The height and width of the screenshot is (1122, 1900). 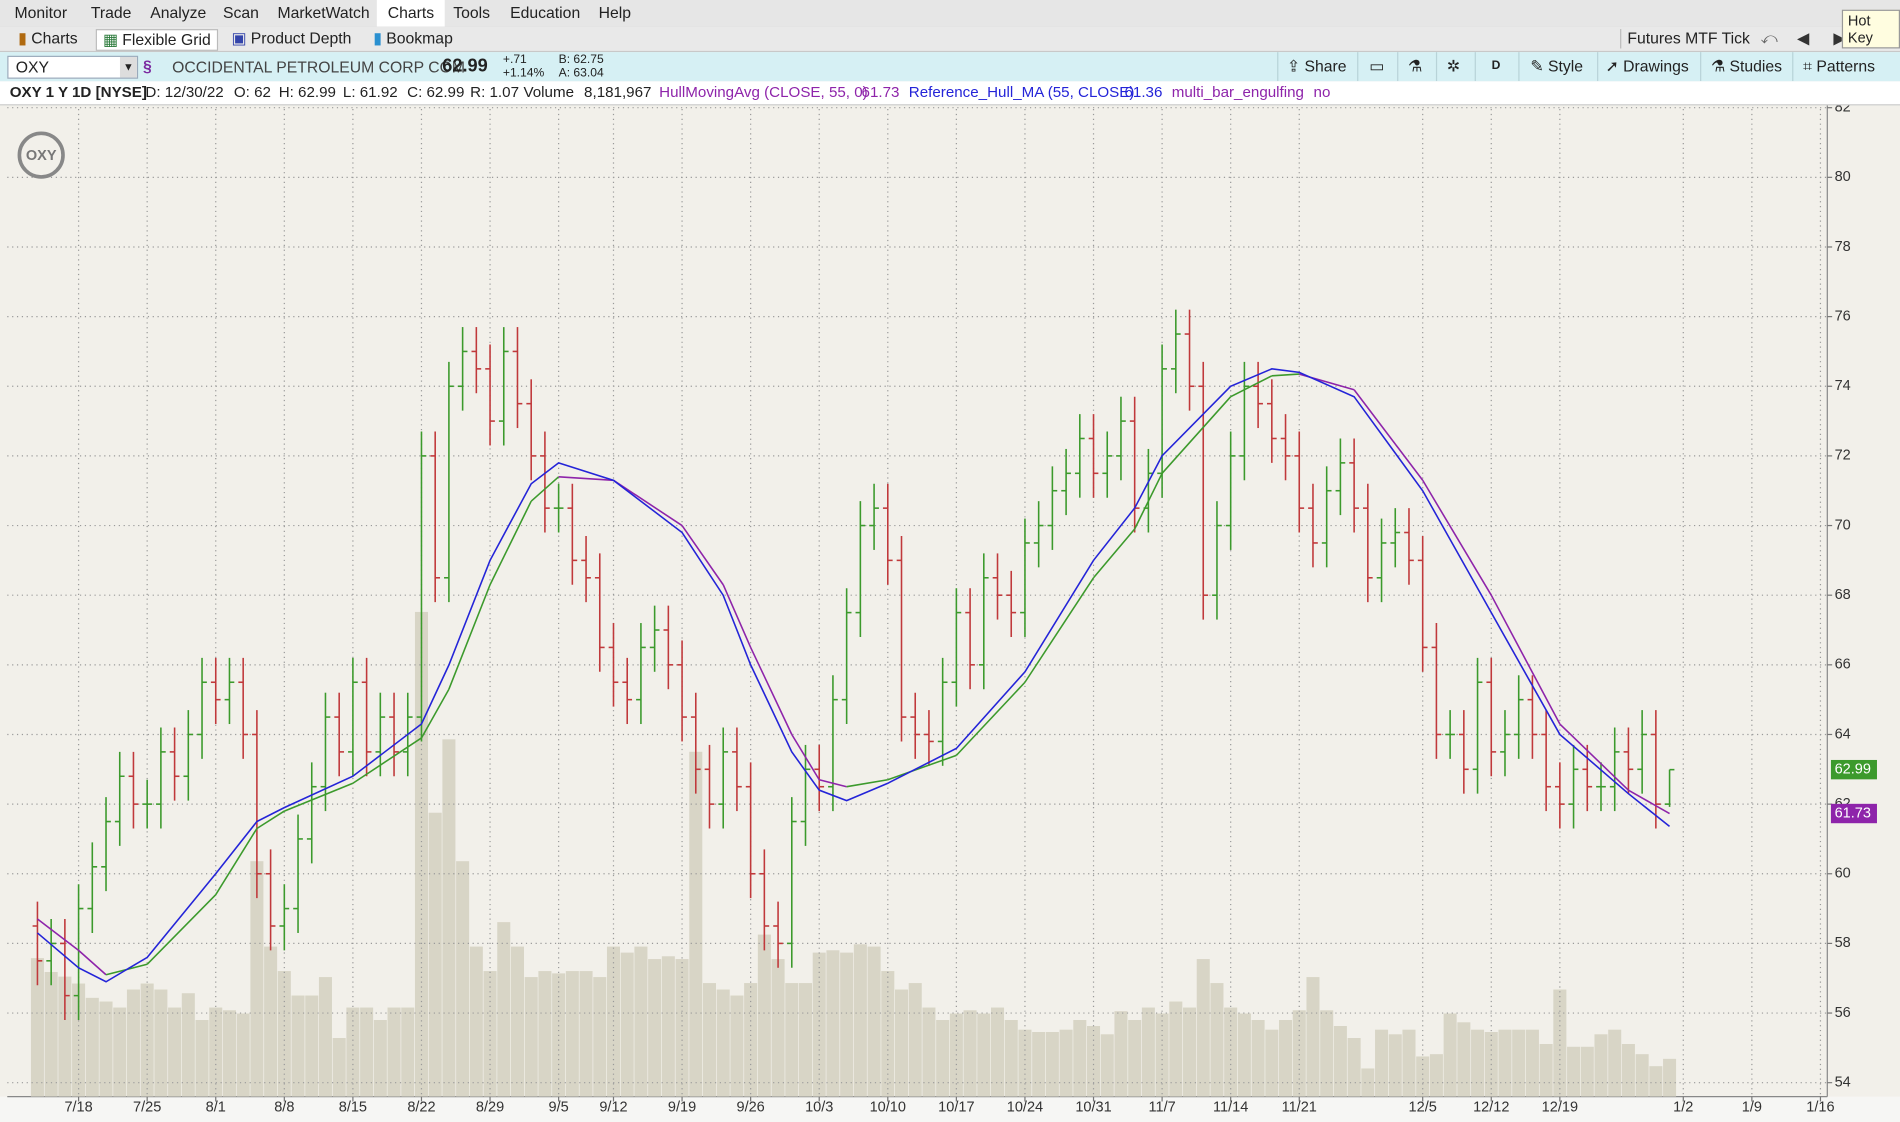 I want to click on tab: ▮ Charts, so click(x=48, y=38).